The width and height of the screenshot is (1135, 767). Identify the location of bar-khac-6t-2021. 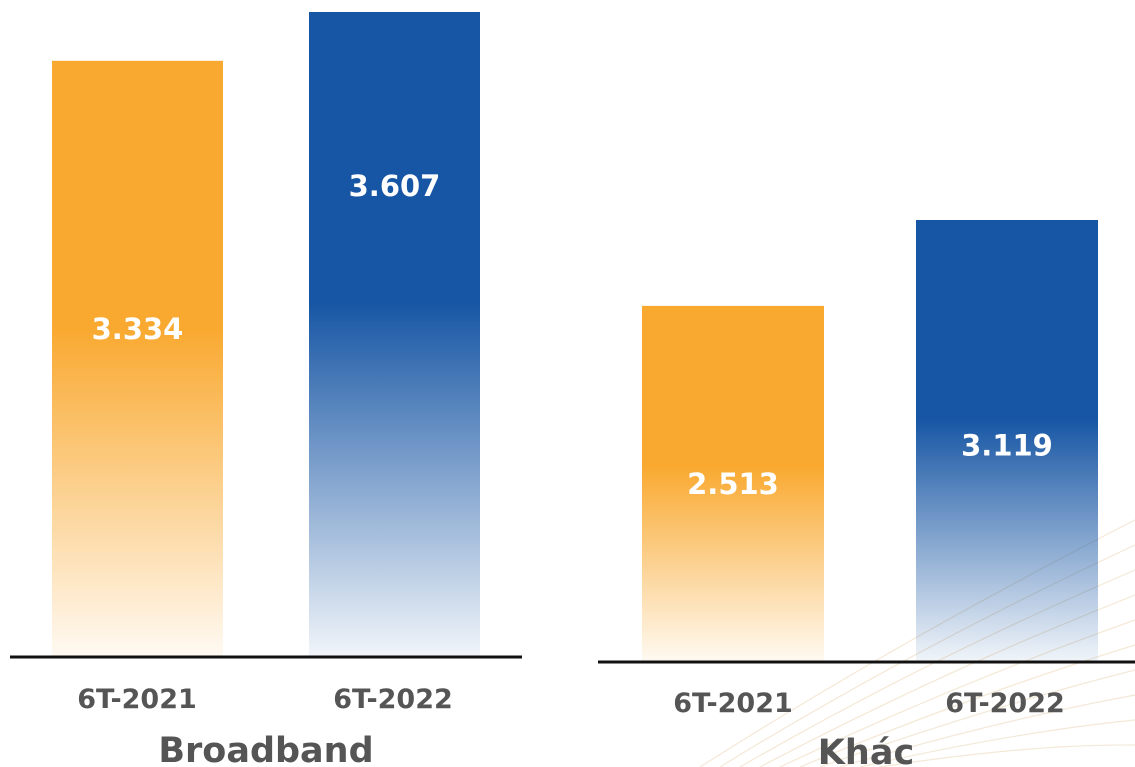
(733, 483).